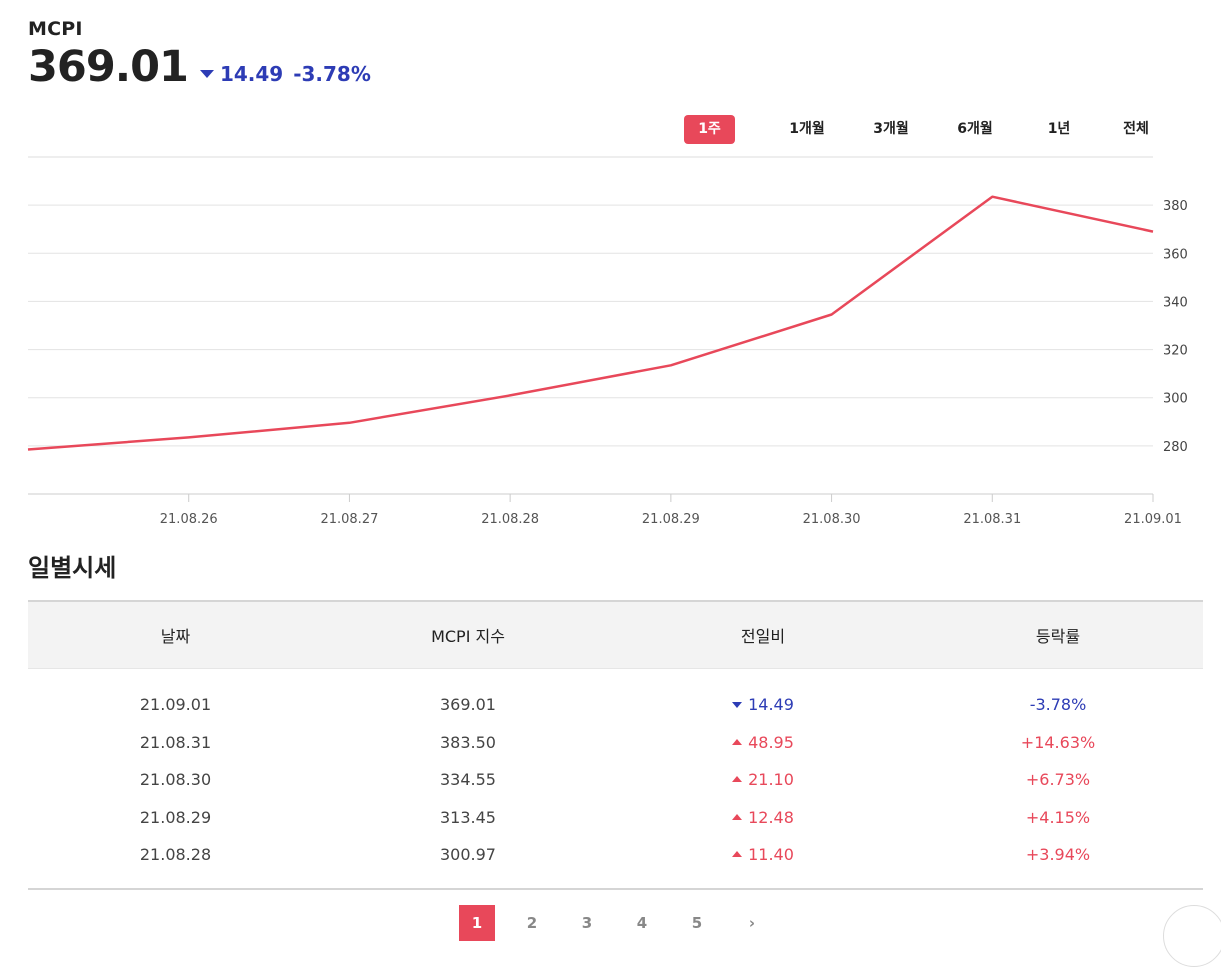 This screenshot has height=967, width=1221. What do you see at coordinates (832, 519) in the screenshot?
I see `x-tick-label: 21.08.30` at bounding box center [832, 519].